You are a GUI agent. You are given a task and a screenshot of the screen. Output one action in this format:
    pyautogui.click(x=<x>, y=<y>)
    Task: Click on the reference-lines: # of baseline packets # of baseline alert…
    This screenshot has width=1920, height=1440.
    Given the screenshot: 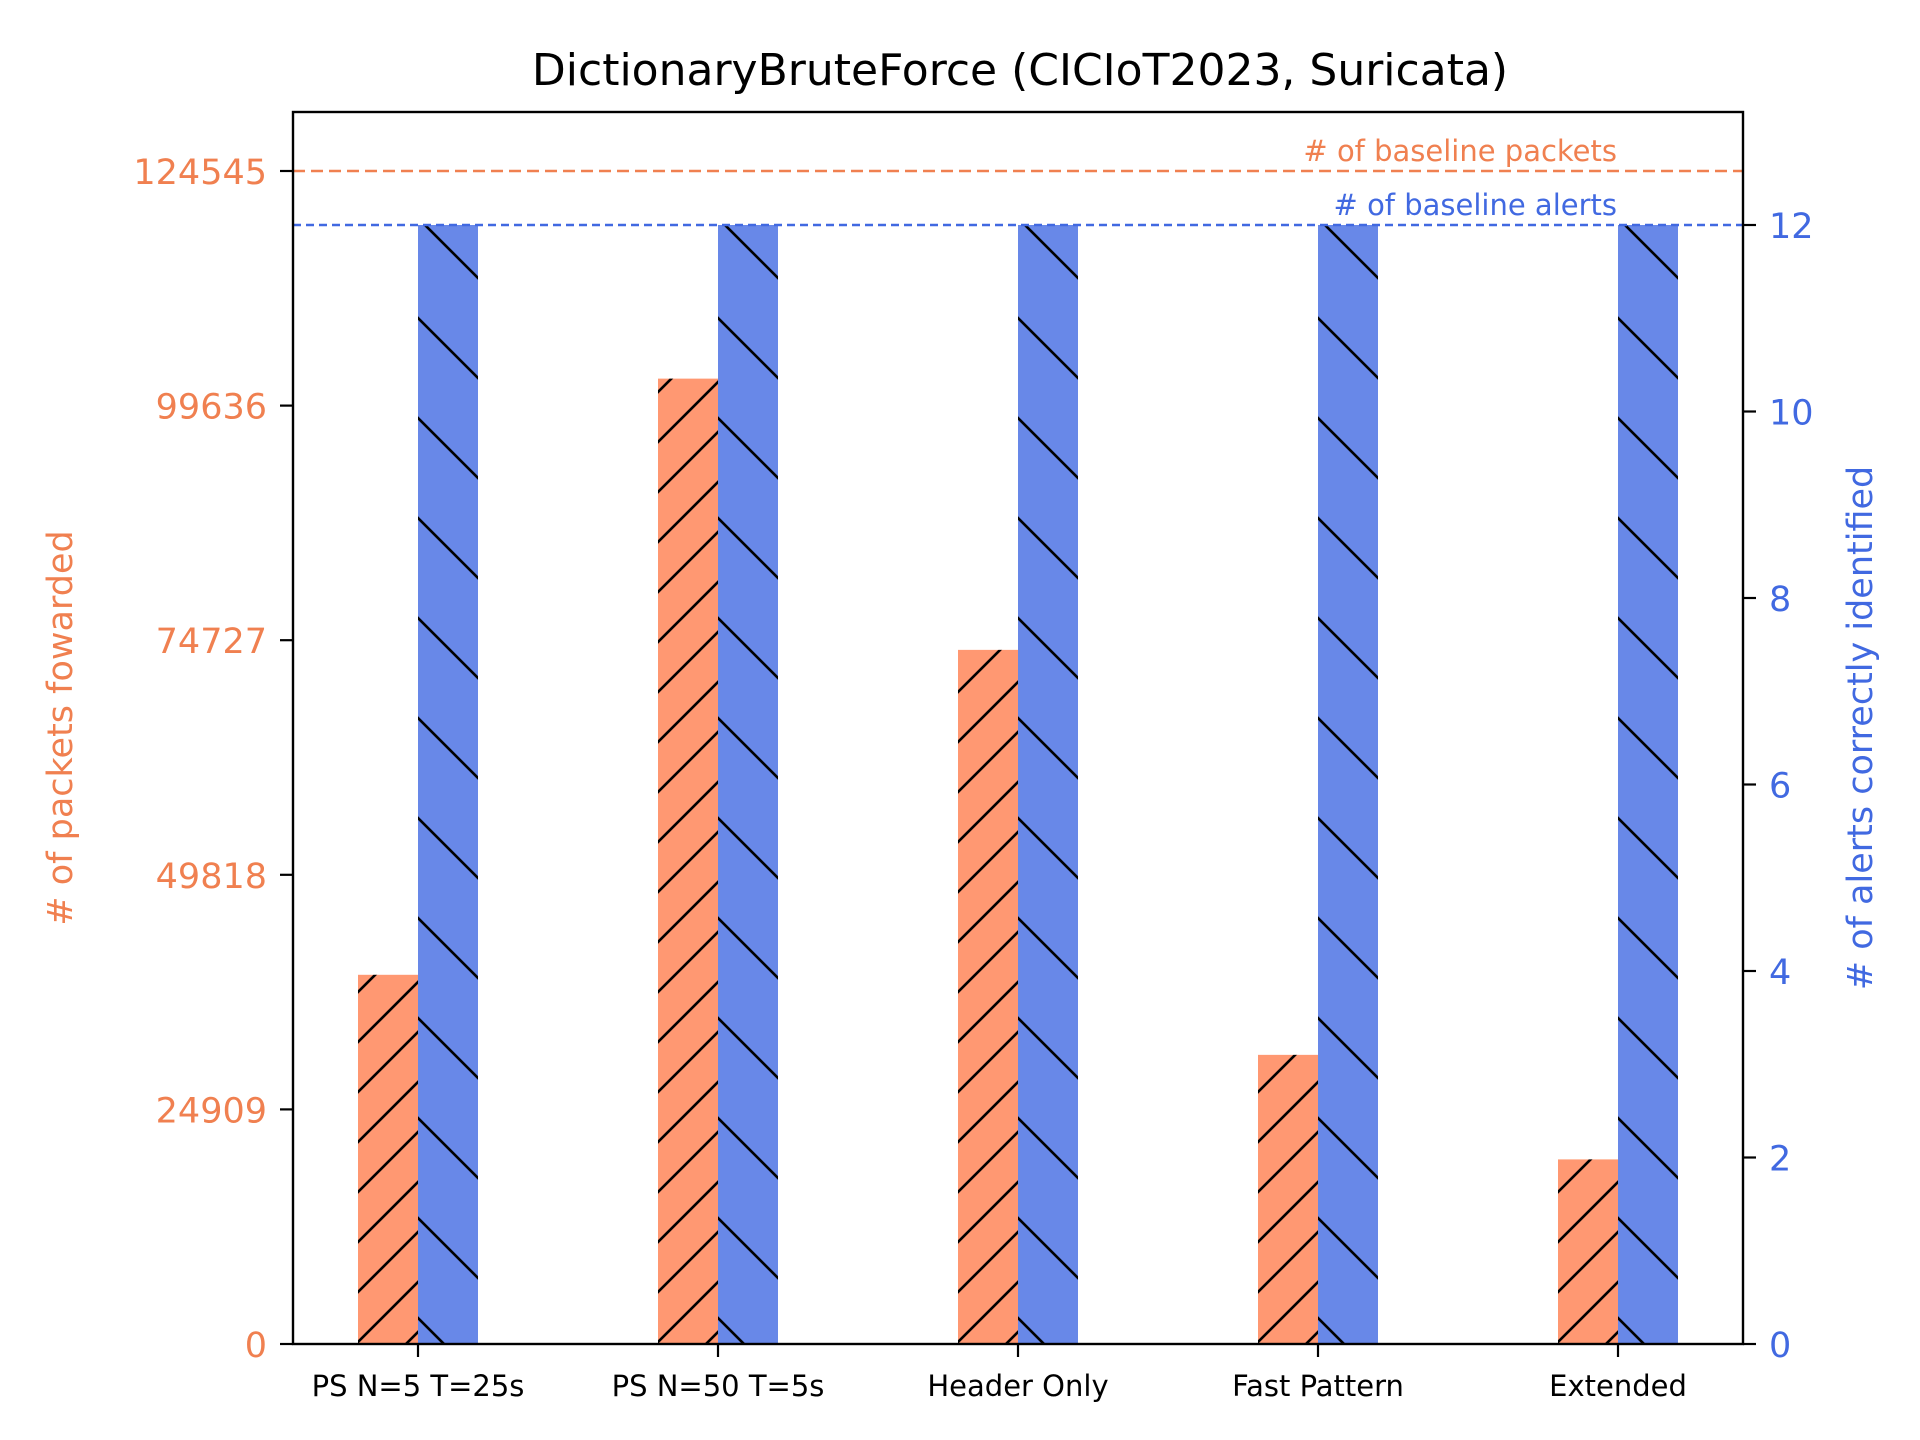 What is the action you would take?
    pyautogui.click(x=1018, y=180)
    